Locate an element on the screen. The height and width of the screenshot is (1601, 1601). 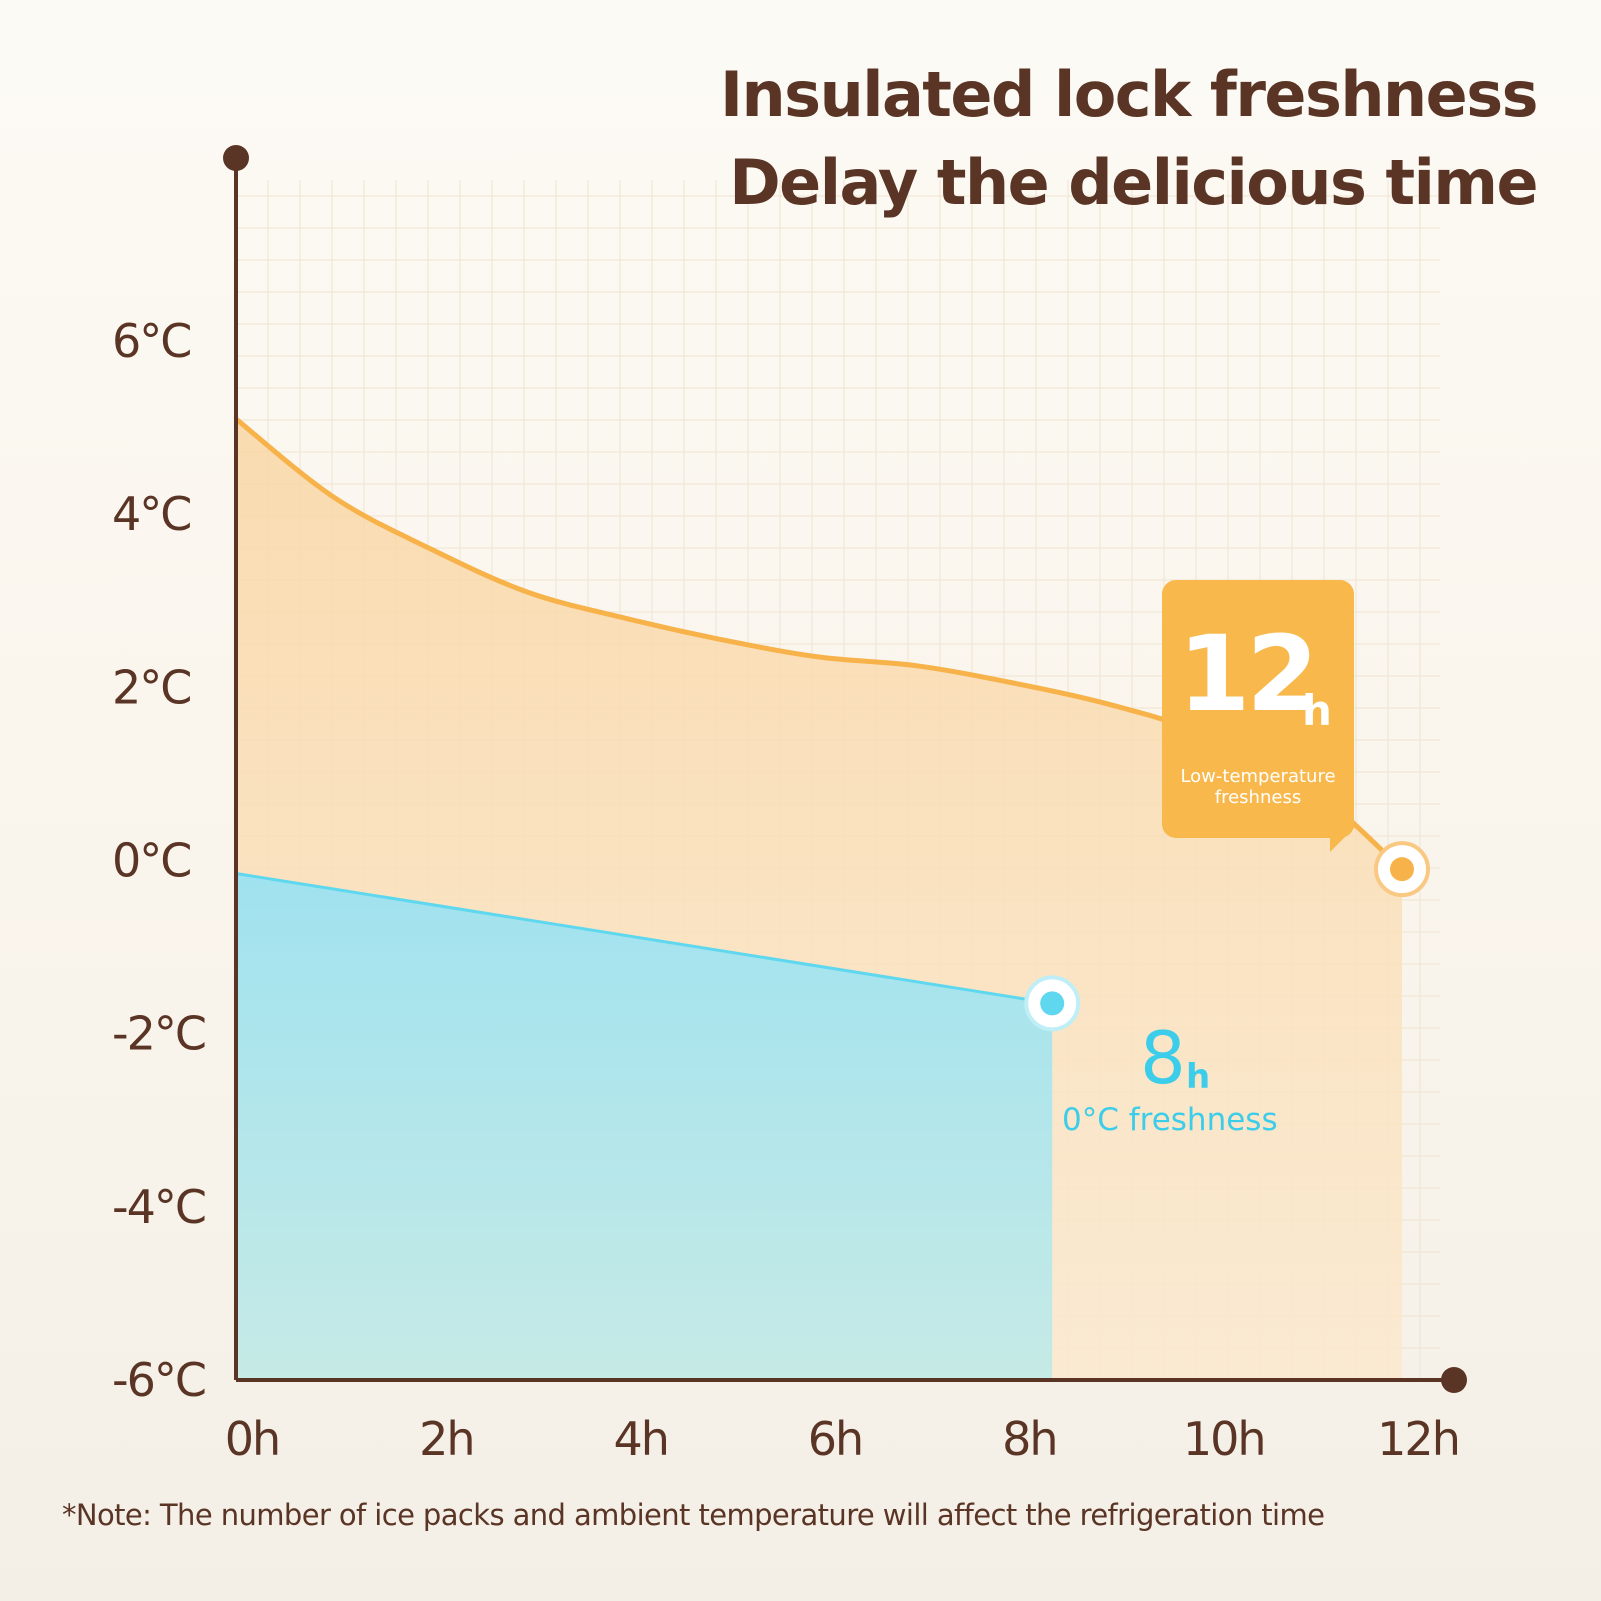
y-tick-label: 4°C is located at coordinates (151, 514).